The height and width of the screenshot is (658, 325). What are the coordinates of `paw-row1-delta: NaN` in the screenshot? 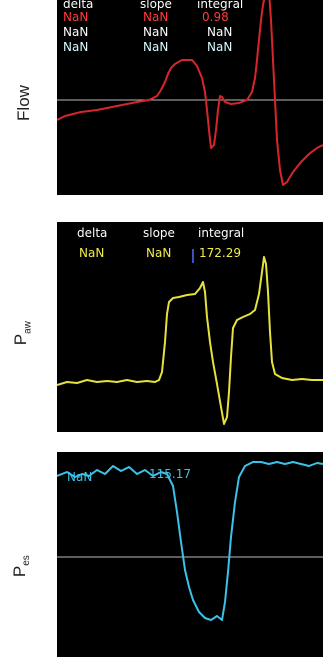 It's located at (92, 253).